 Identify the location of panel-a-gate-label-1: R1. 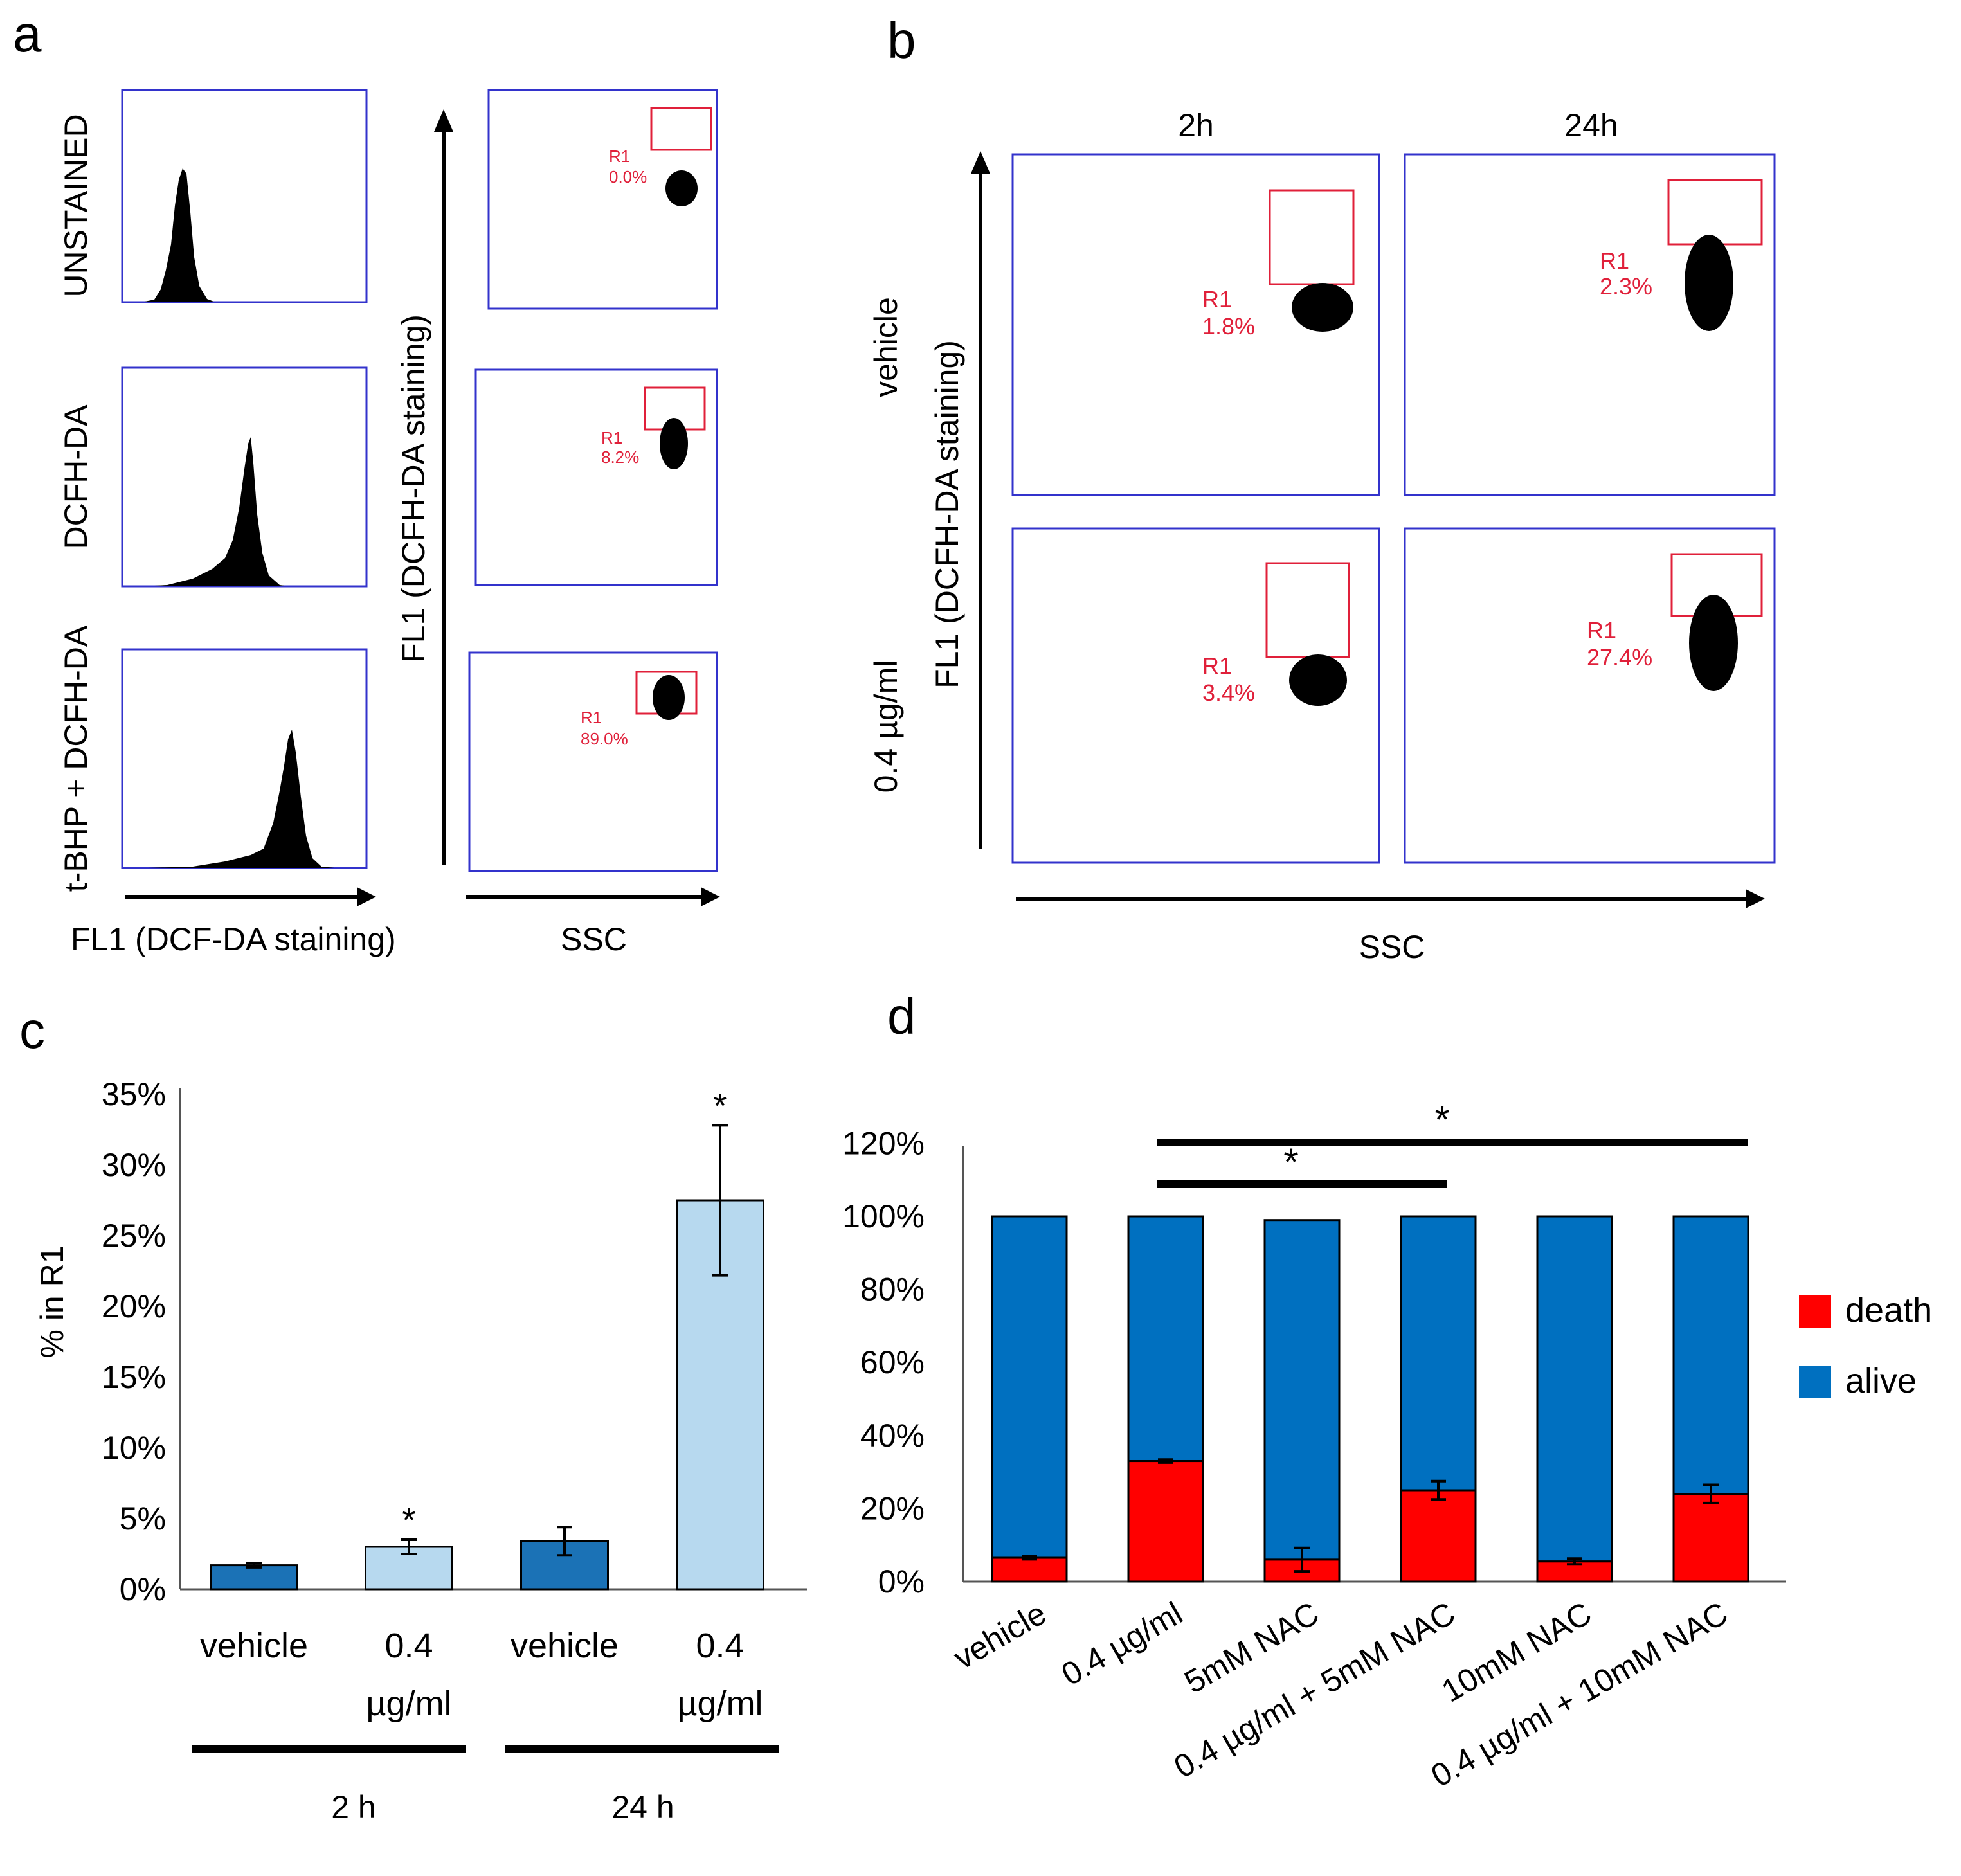
(620, 156).